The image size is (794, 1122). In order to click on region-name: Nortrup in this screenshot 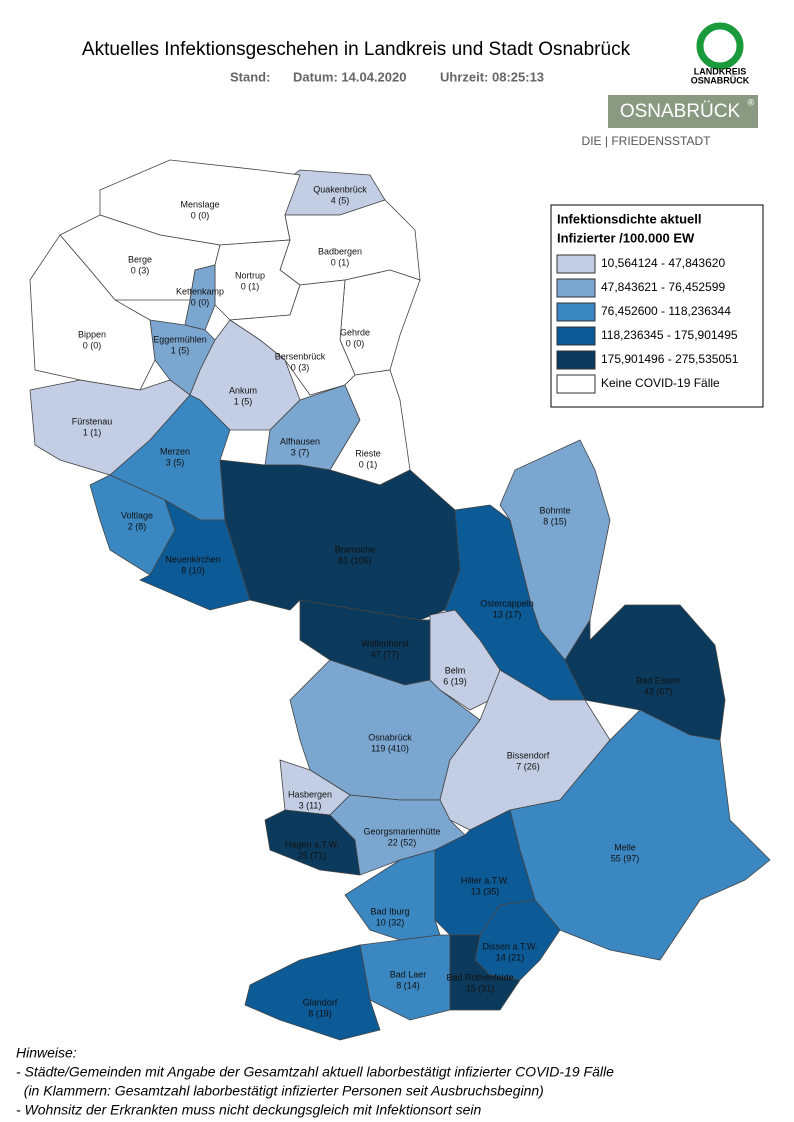, I will do `click(250, 275)`.